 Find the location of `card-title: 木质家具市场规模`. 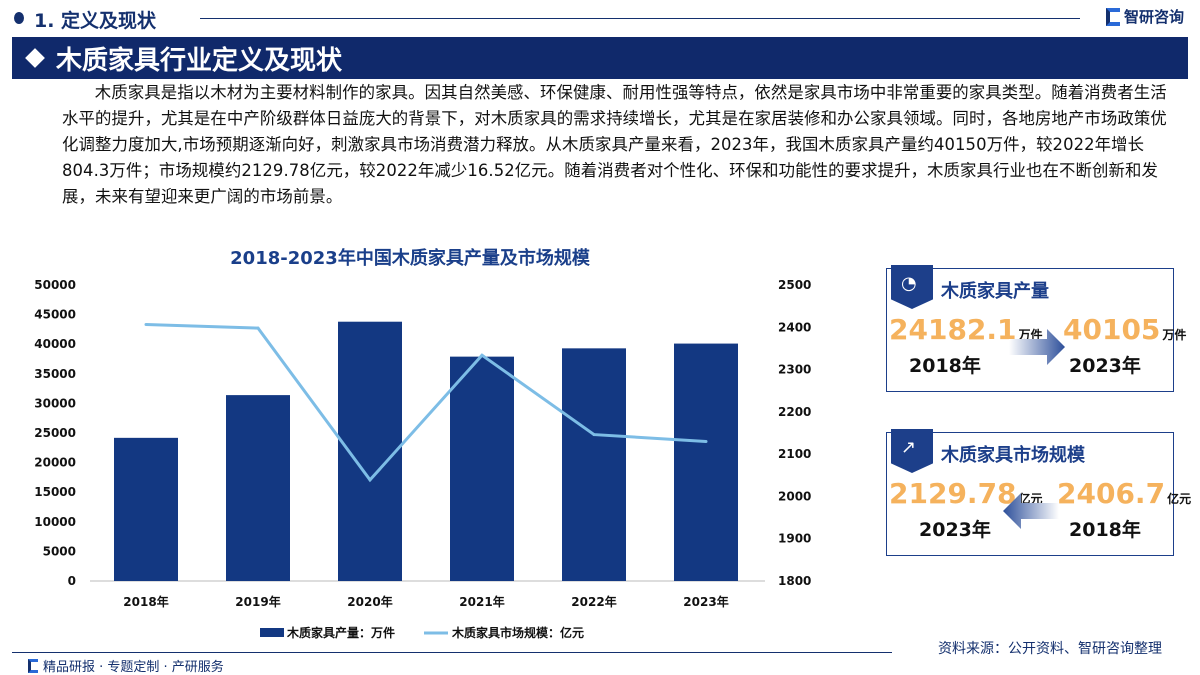

card-title: 木质家具市场规模 is located at coordinates (1013, 455).